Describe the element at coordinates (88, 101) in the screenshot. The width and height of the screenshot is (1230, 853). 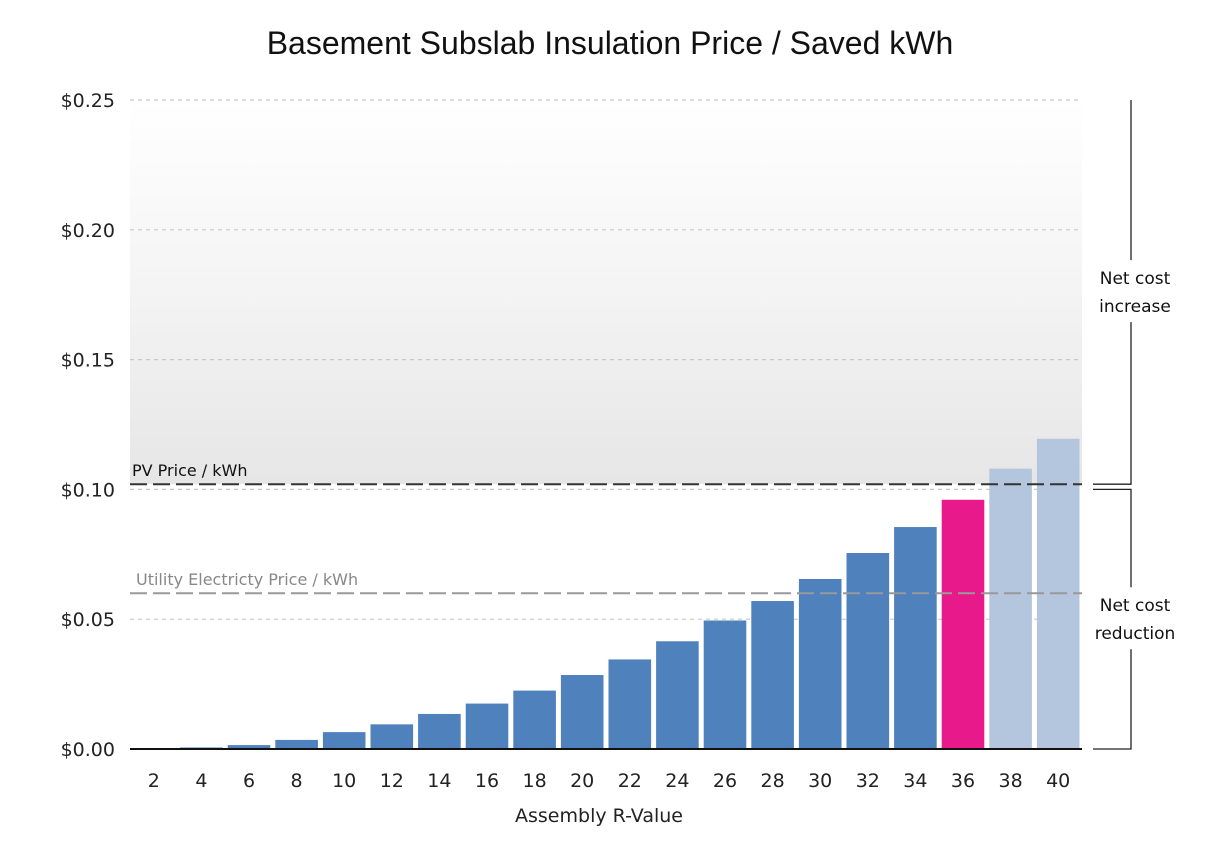
I see `y-tick-label: $0.25` at that location.